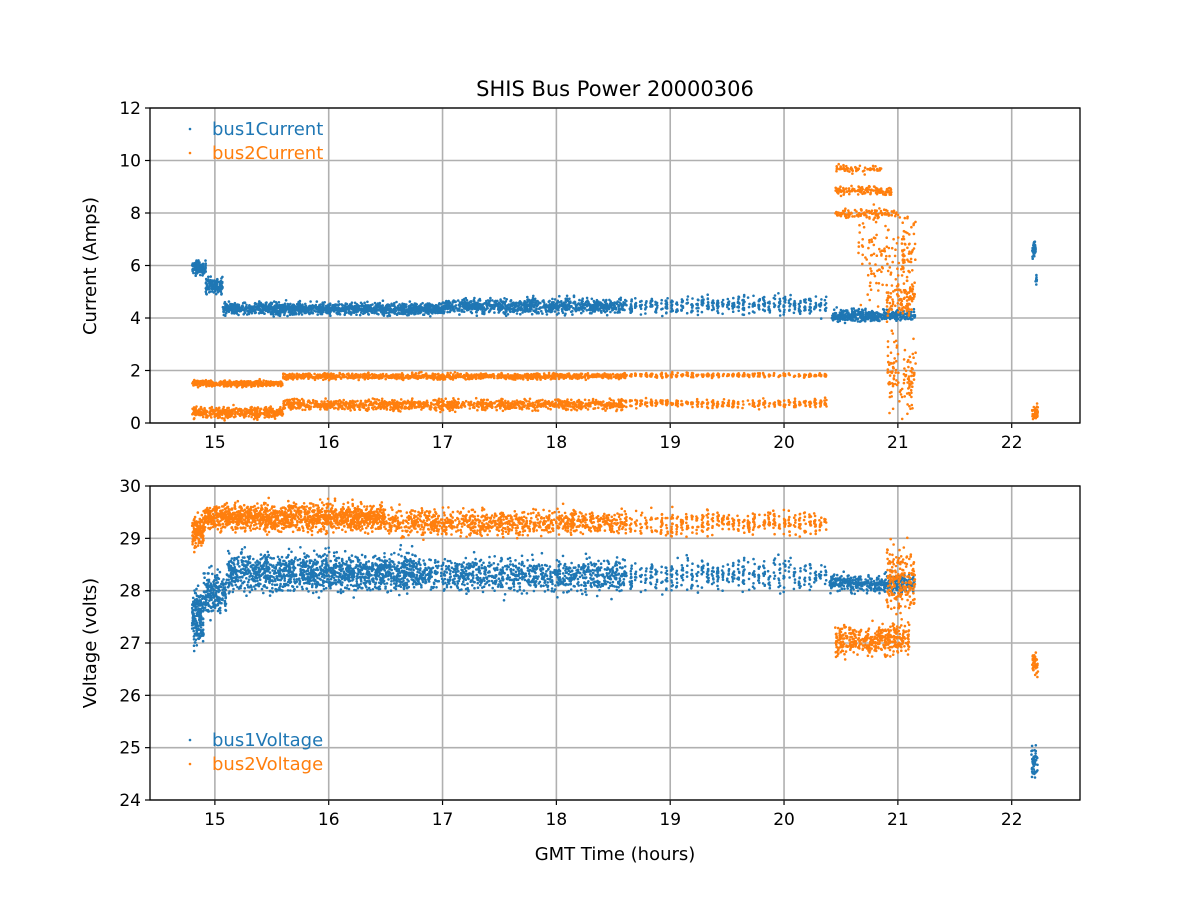  Describe the element at coordinates (130, 109) in the screenshot. I see `y-tick-label: 12` at that location.